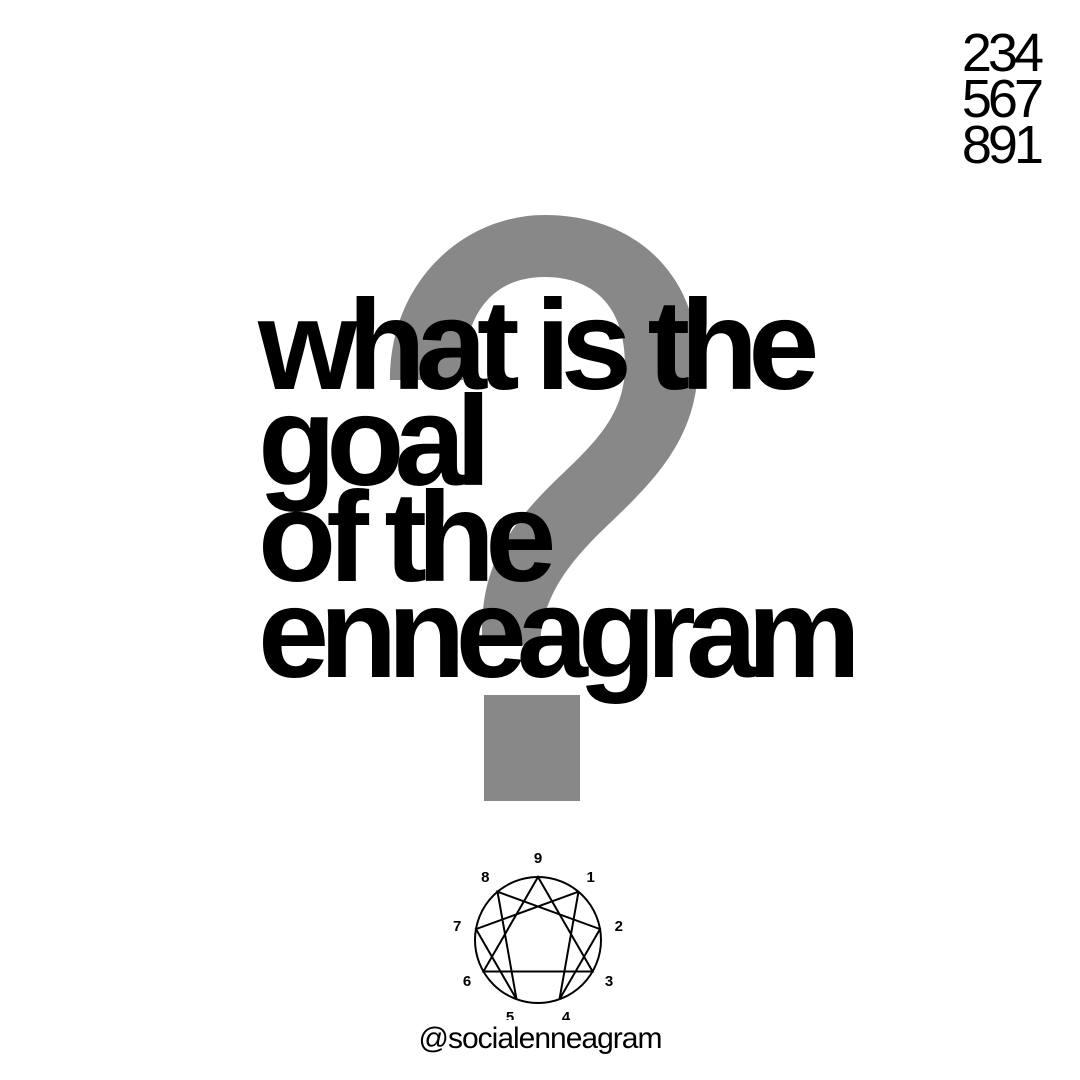  I want to click on enneagram-point-label: 5, so click(510, 1014).